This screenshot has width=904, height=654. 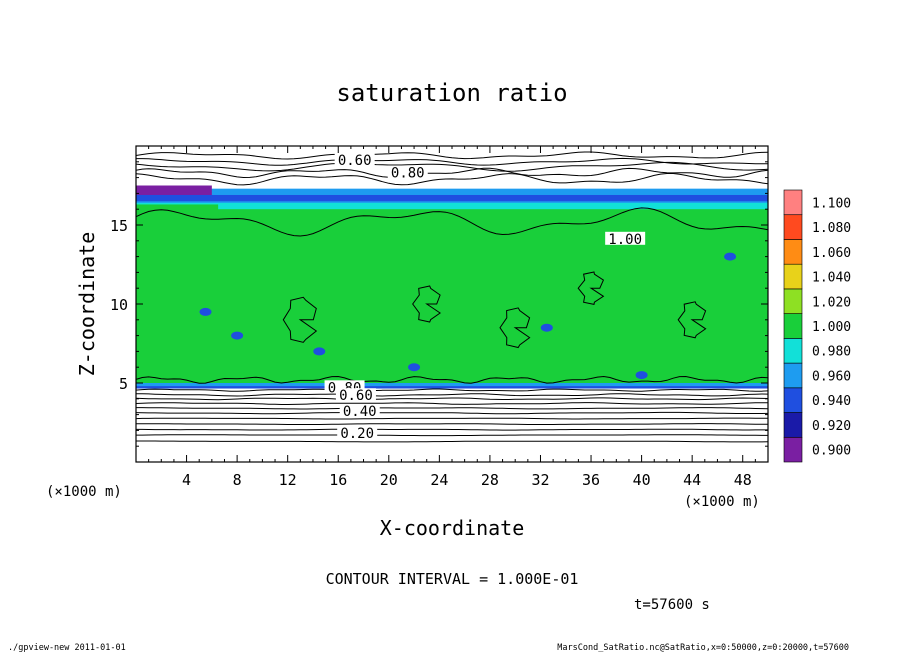 What do you see at coordinates (84, 492) in the screenshot?
I see `y-unit-label: (×1000 m)` at bounding box center [84, 492].